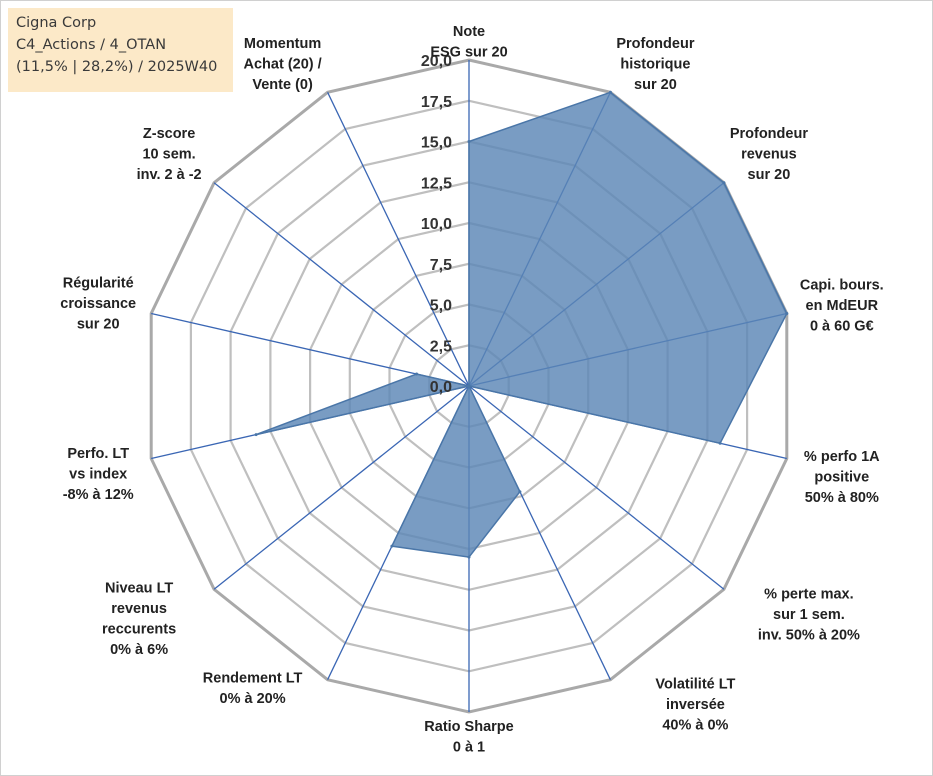 The height and width of the screenshot is (776, 933). I want to click on axis-label-line: inversée, so click(695, 705).